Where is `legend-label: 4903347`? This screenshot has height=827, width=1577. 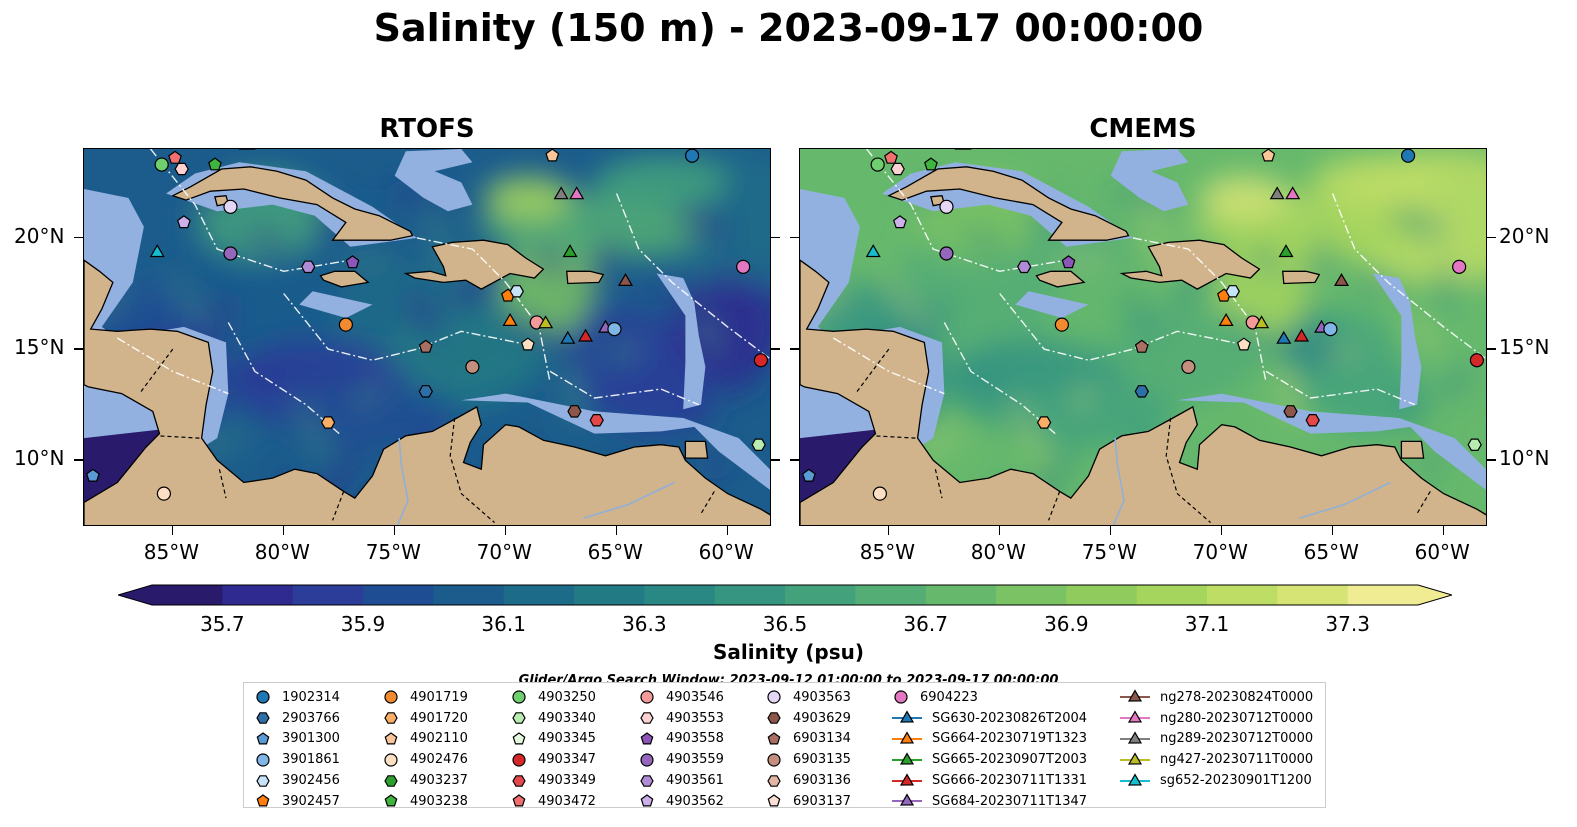 legend-label: 4903347 is located at coordinates (567, 760).